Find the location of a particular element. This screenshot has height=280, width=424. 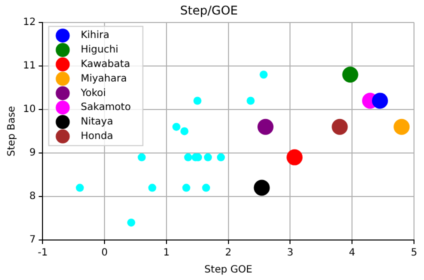

legend-label: Kawabata is located at coordinates (105, 64).